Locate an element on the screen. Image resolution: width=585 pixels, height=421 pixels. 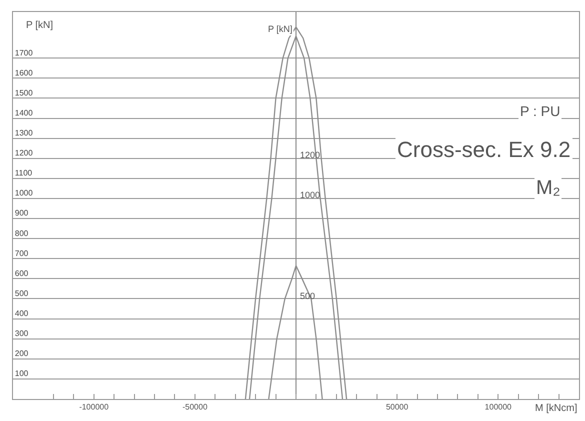
x-tick-label: 50000 is located at coordinates (397, 407).